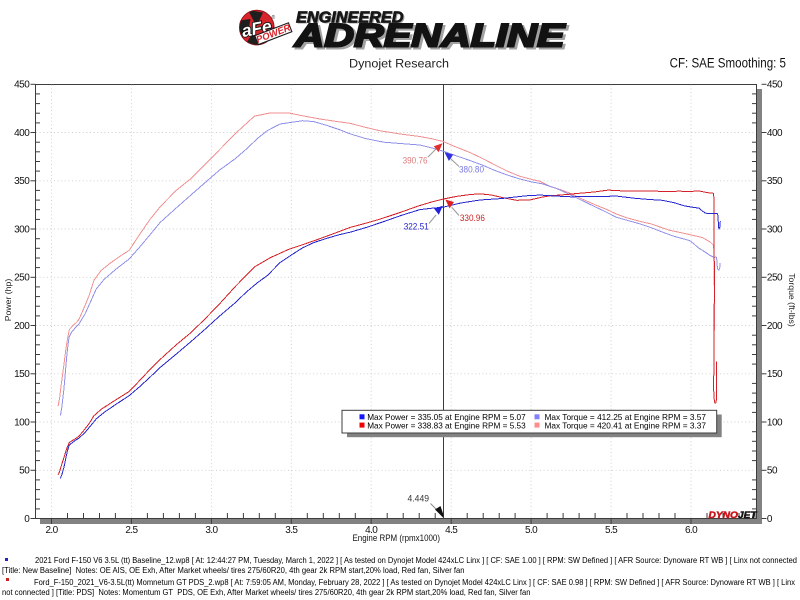 Image resolution: width=800 pixels, height=600 pixels. What do you see at coordinates (51, 530) in the screenshot?
I see `svg-text: 2.0` at bounding box center [51, 530].